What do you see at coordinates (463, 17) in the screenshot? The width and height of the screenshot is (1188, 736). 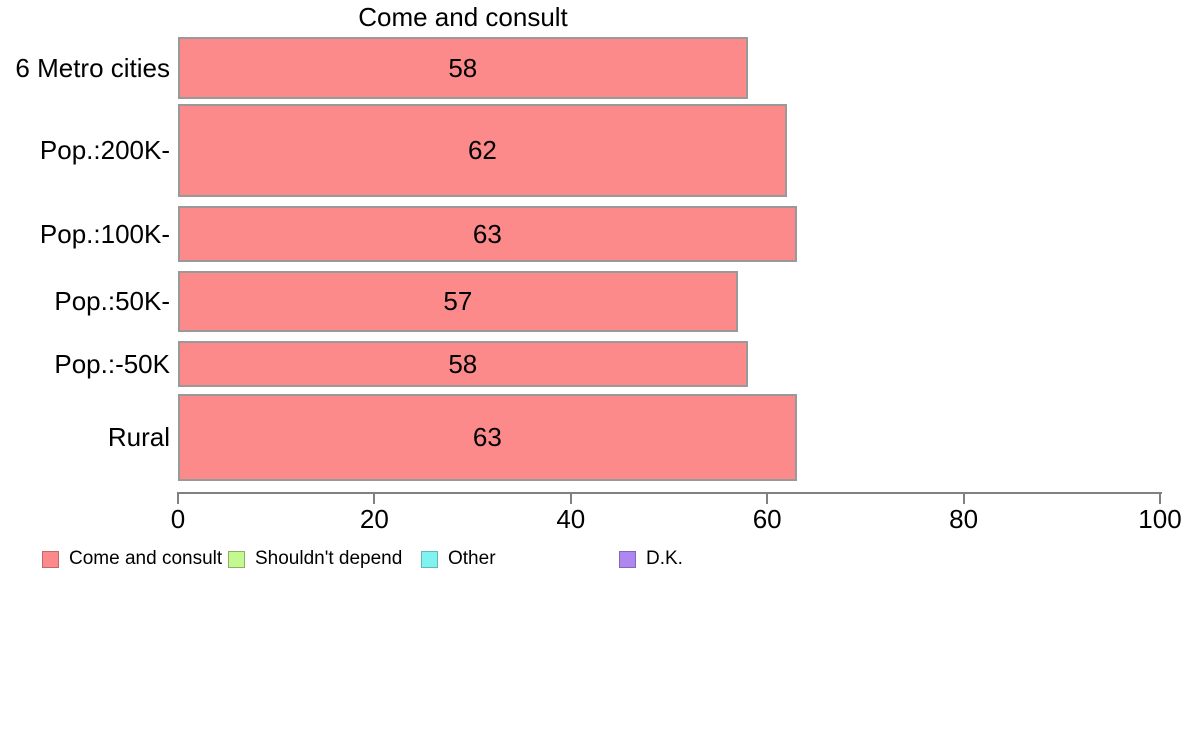 I see `chart-title: Come and consult` at bounding box center [463, 17].